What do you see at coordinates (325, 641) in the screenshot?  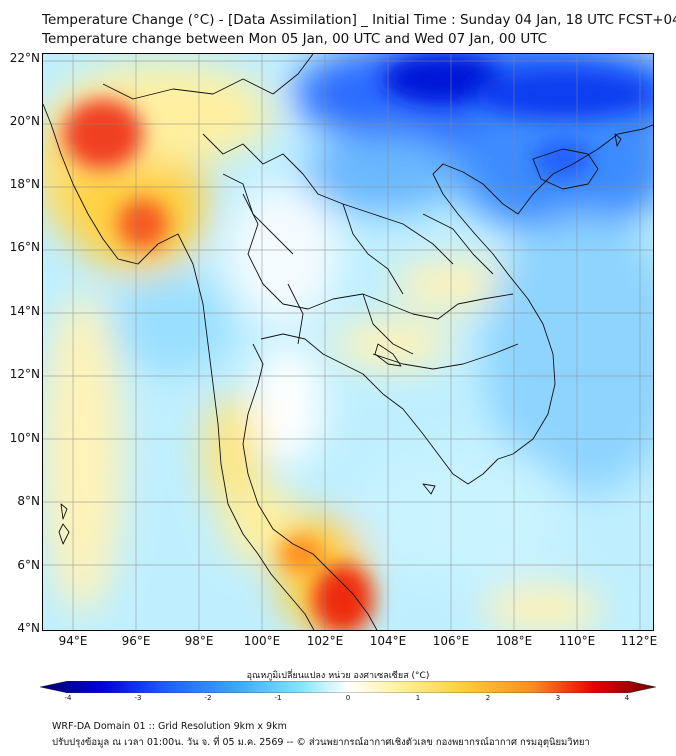 I see `lon-label: 102°E` at bounding box center [325, 641].